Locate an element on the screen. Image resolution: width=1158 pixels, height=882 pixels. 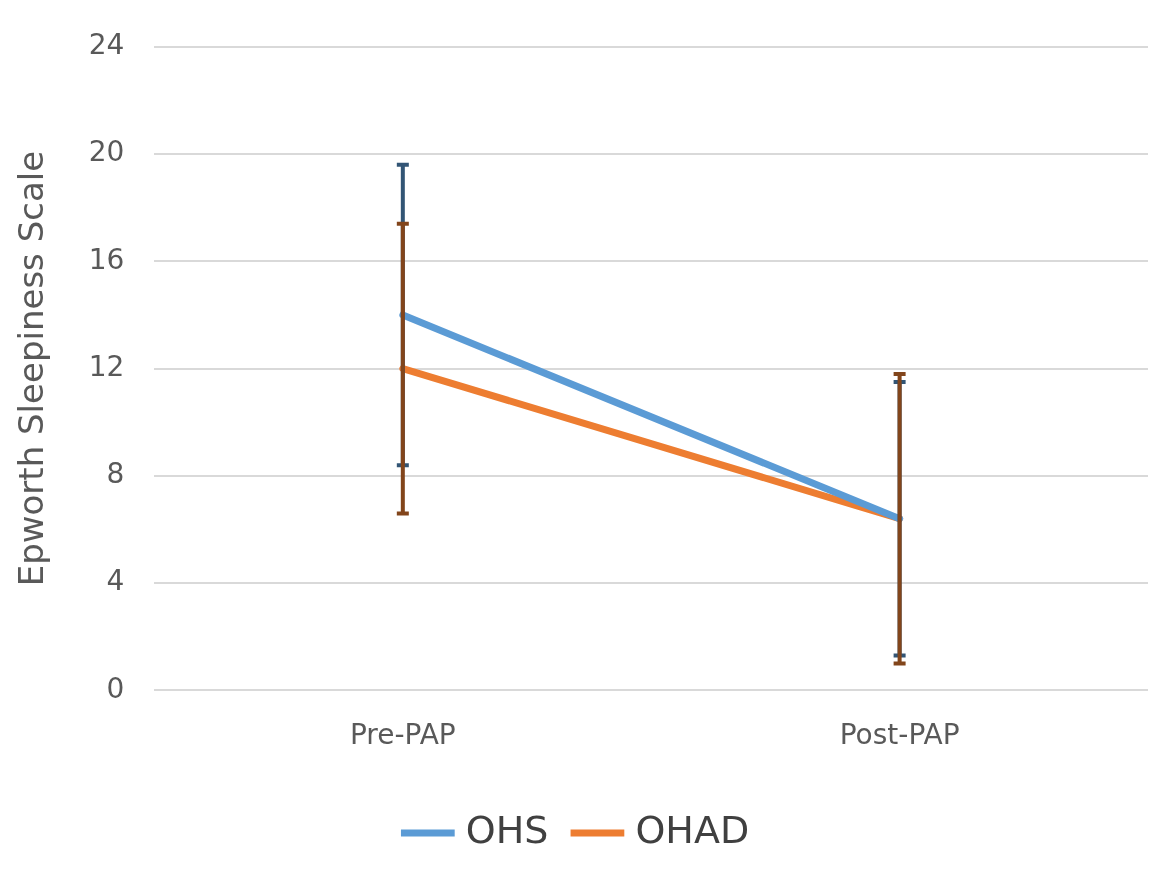
y-tick-label: 24 is located at coordinates (106, 45).